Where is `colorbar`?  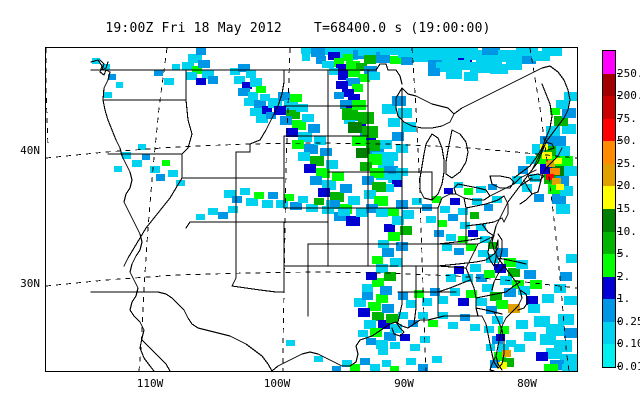 colorbar is located at coordinates (609, 209).